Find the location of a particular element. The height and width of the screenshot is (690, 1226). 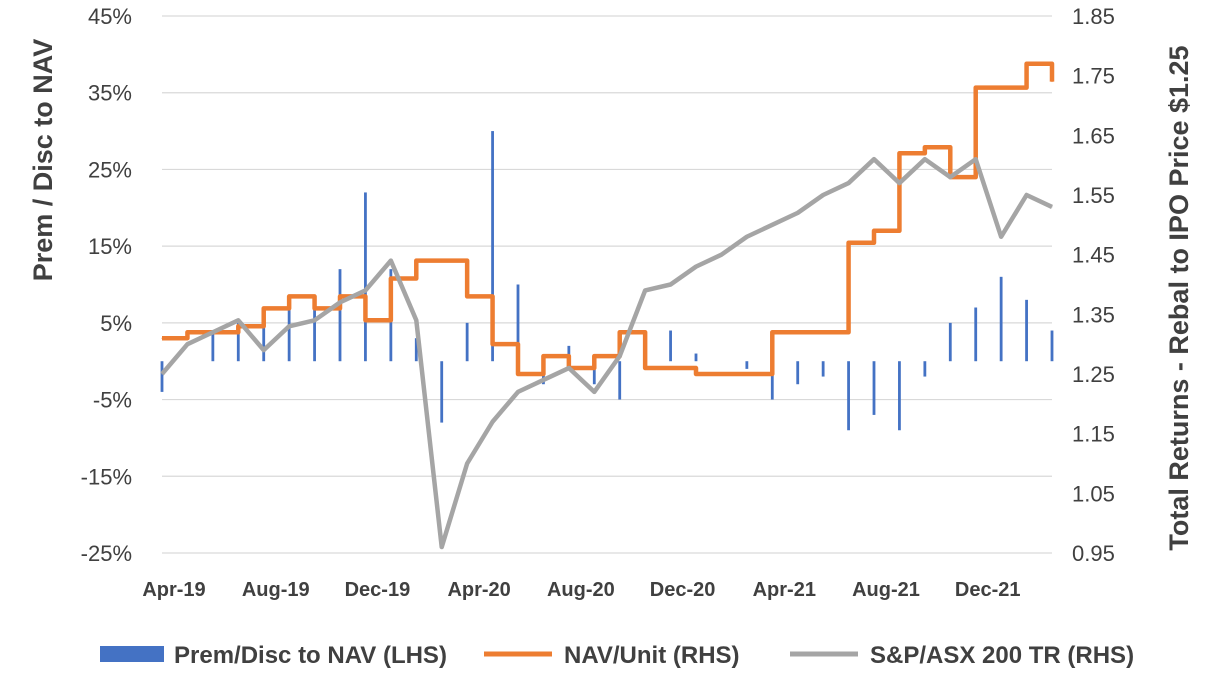

left-tick-label: -15% is located at coordinates (106, 476).